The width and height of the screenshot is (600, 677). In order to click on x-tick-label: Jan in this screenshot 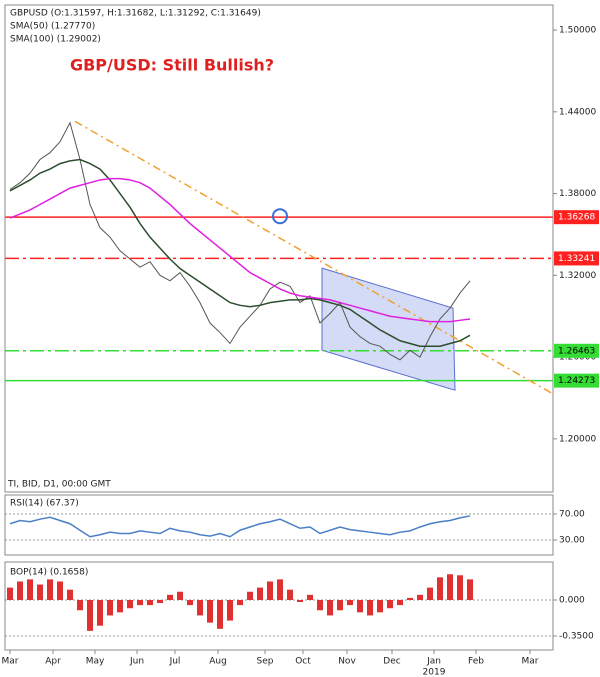, I will do `click(433, 662)`.